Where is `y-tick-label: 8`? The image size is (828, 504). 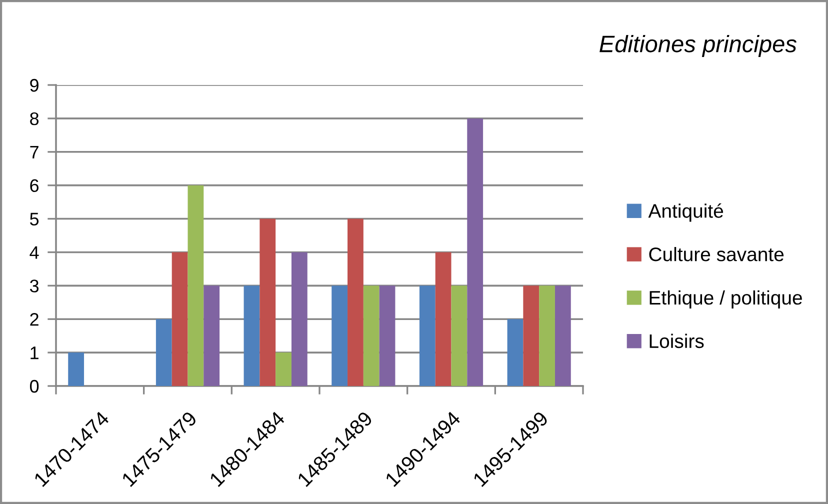 y-tick-label: 8 is located at coordinates (34, 119).